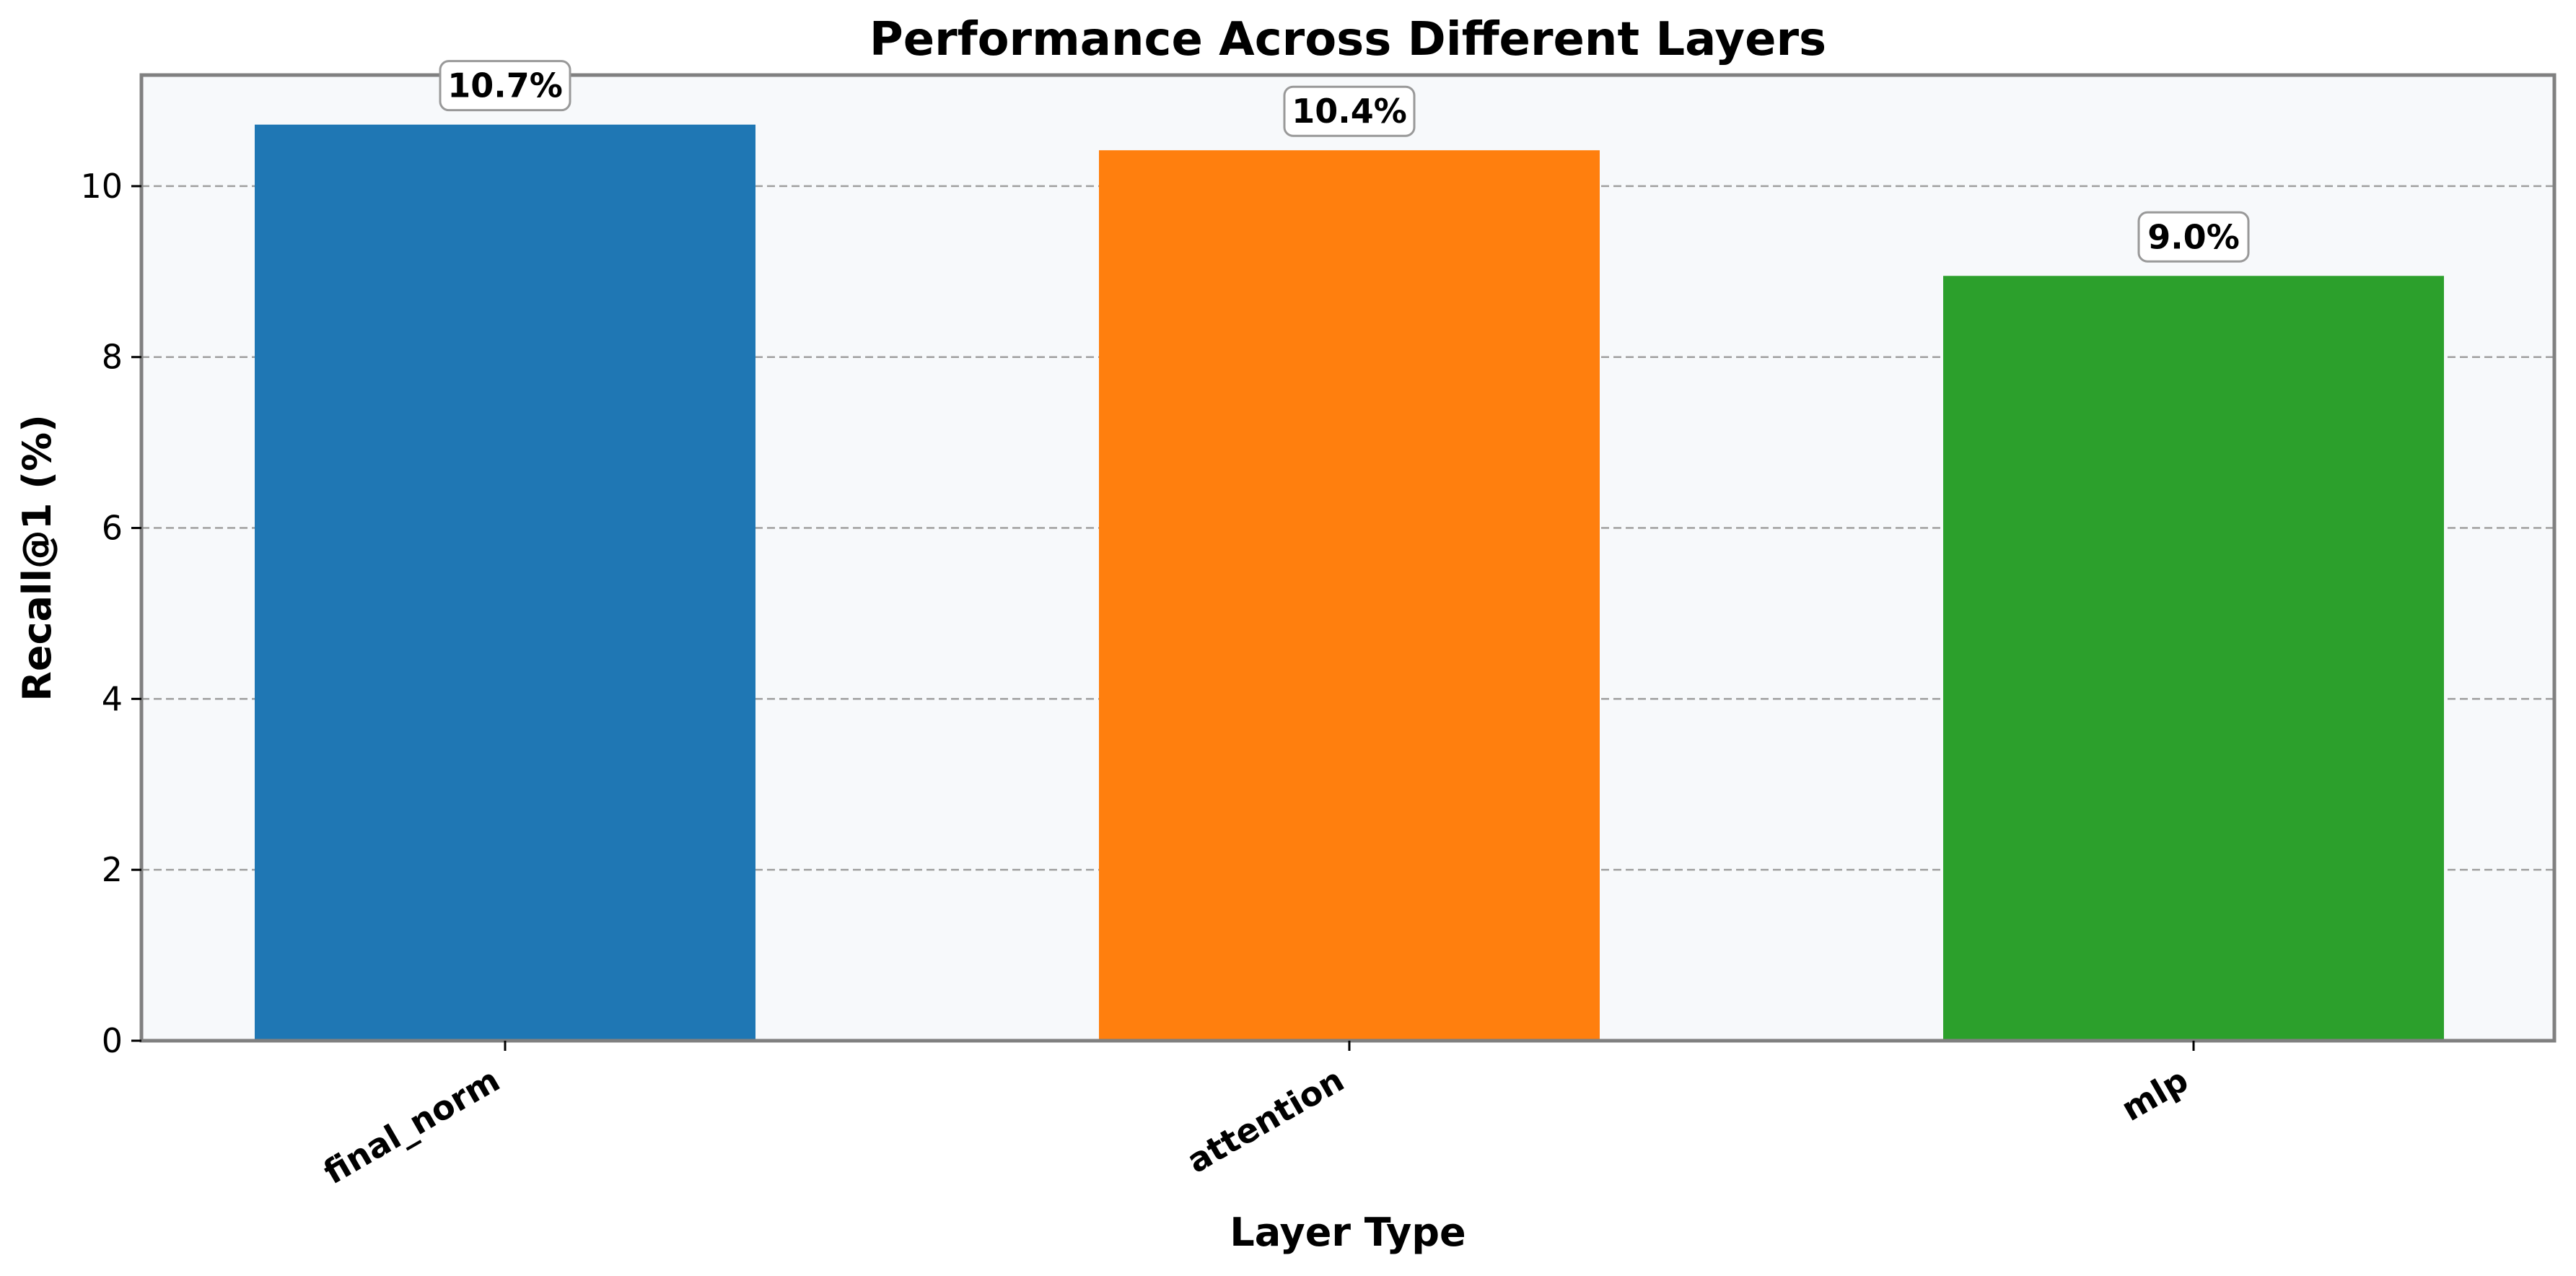 This screenshot has width=2576, height=1276. What do you see at coordinates (1348, 1232) in the screenshot?
I see `x-axis-label: Layer Type` at bounding box center [1348, 1232].